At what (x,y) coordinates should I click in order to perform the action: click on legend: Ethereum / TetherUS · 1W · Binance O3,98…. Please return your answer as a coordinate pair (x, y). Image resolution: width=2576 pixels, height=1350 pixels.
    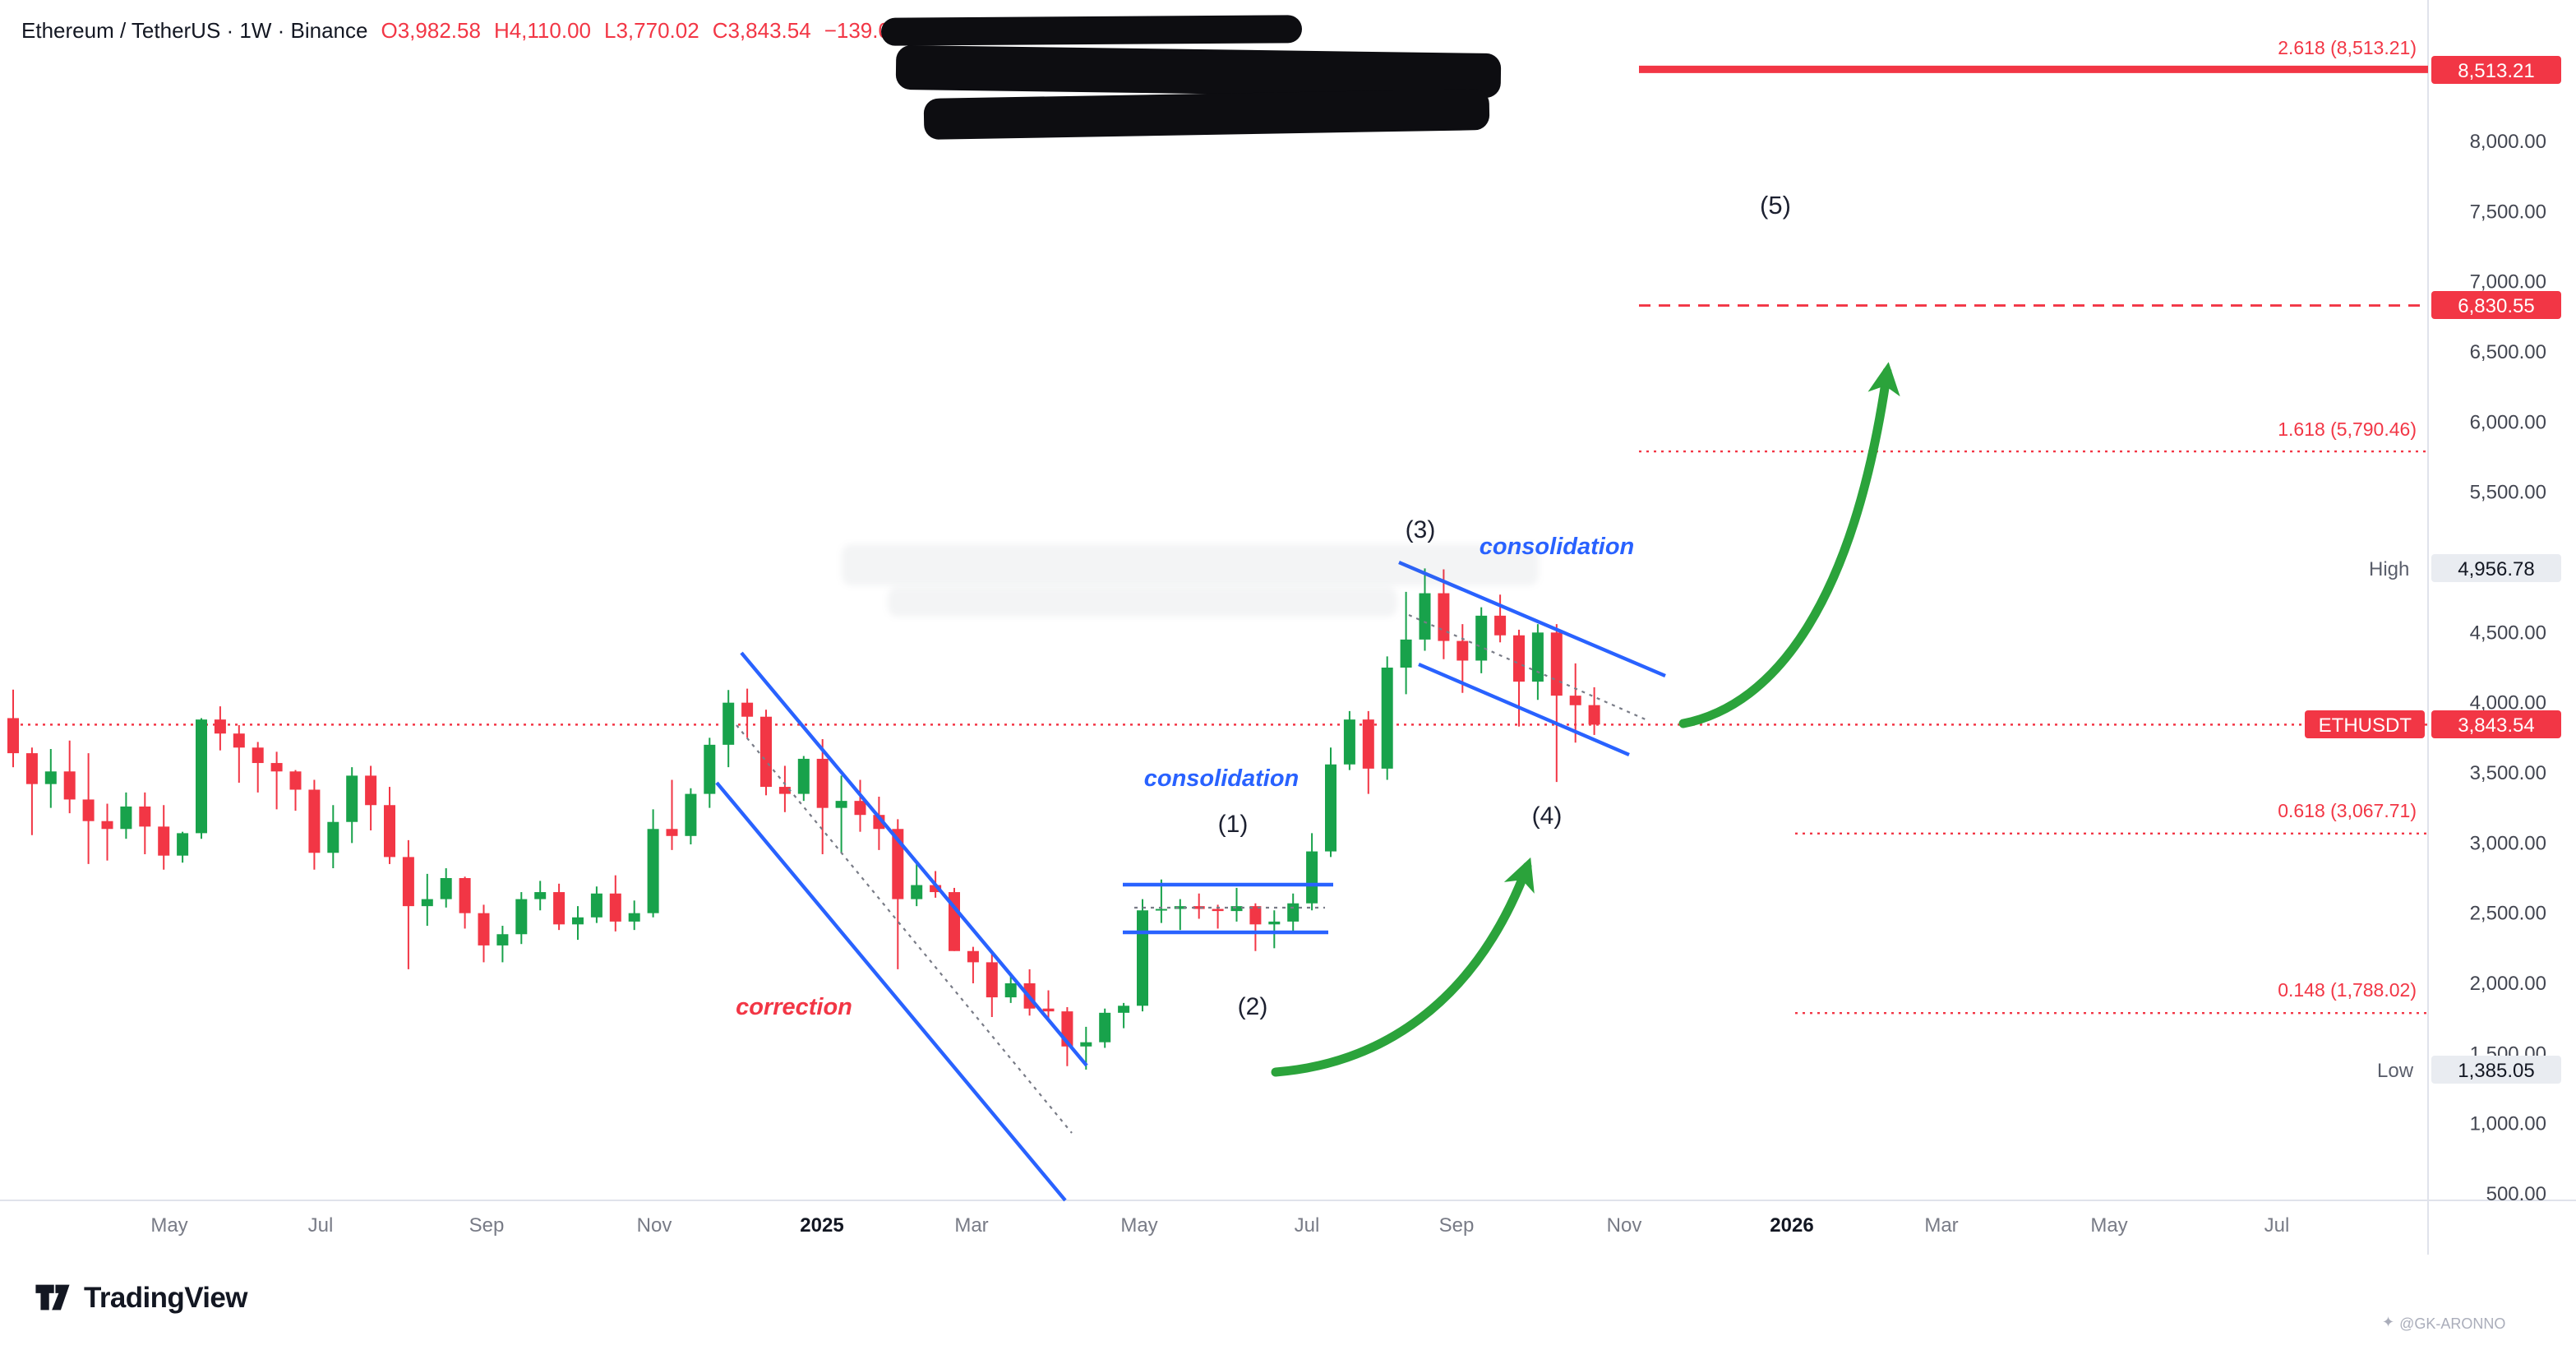
    Looking at the image, I should click on (468, 30).